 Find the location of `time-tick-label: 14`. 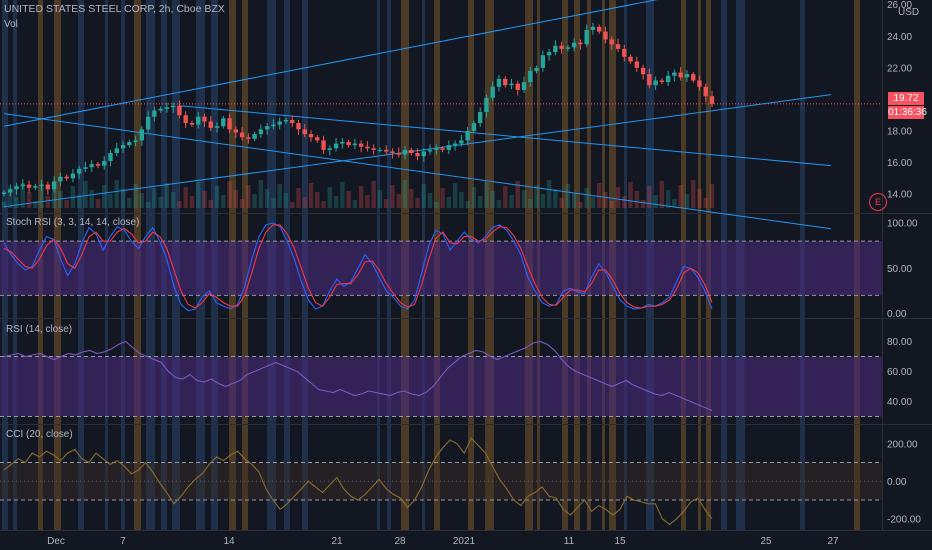

time-tick-label: 14 is located at coordinates (229, 541).